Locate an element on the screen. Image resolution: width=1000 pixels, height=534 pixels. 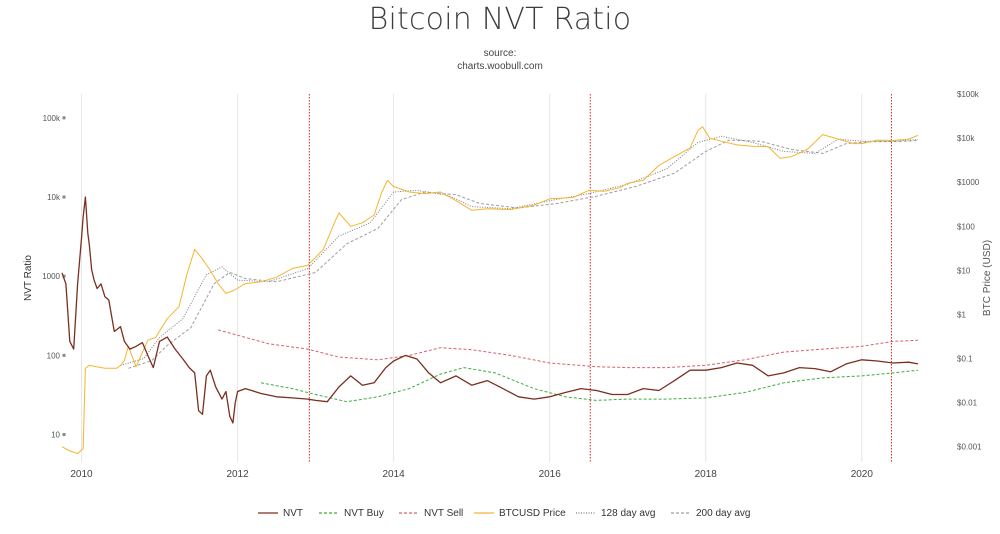
y-tick-label: 10 is located at coordinates (55, 435).